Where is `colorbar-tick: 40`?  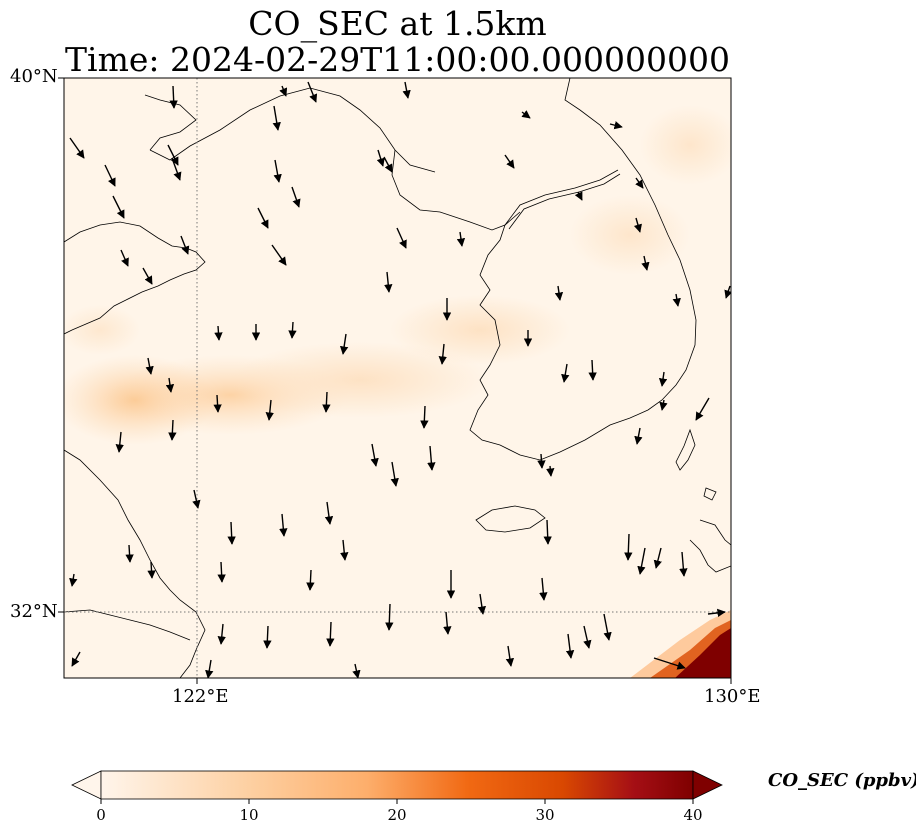 colorbar-tick: 40 is located at coordinates (693, 815).